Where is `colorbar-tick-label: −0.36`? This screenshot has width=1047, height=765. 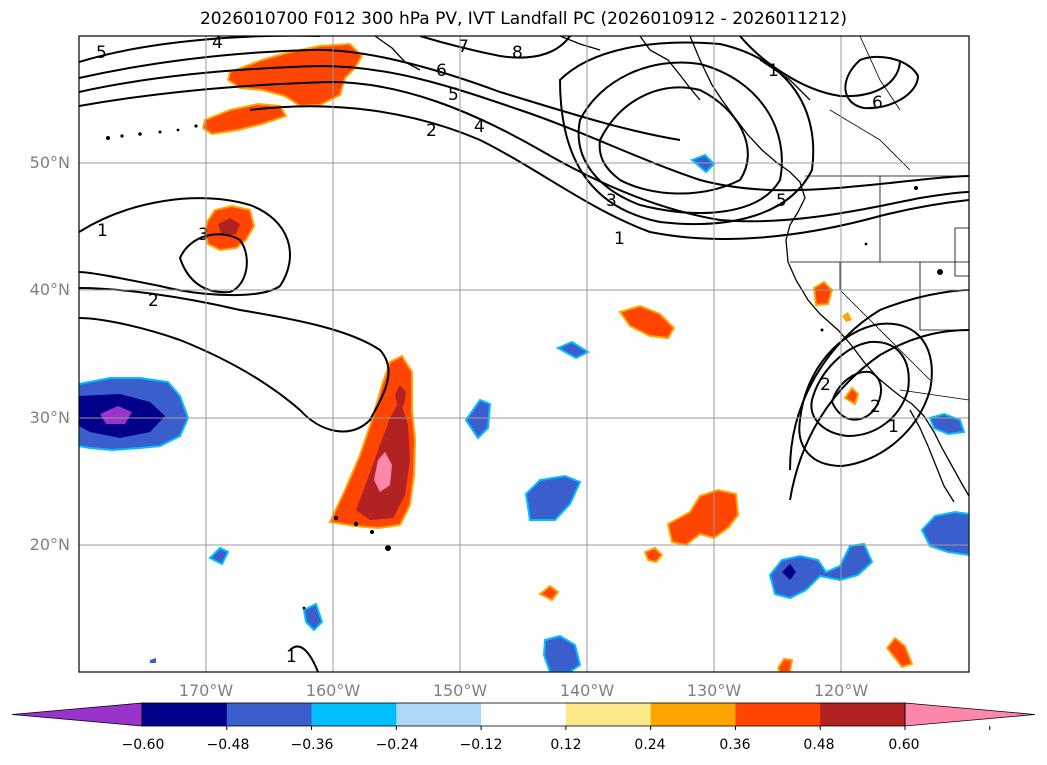
colorbar-tick-label: −0.36 is located at coordinates (312, 745).